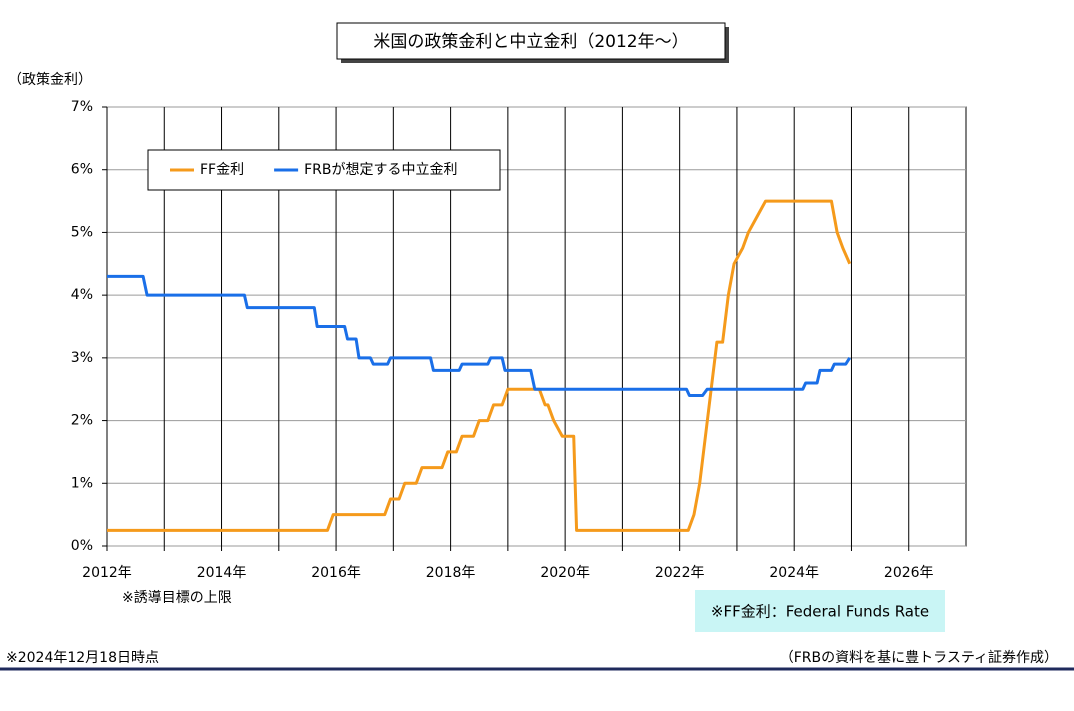 The height and width of the screenshot is (711, 1074). I want to click on legend-label: FRBが想定する中立金利, so click(380, 170).